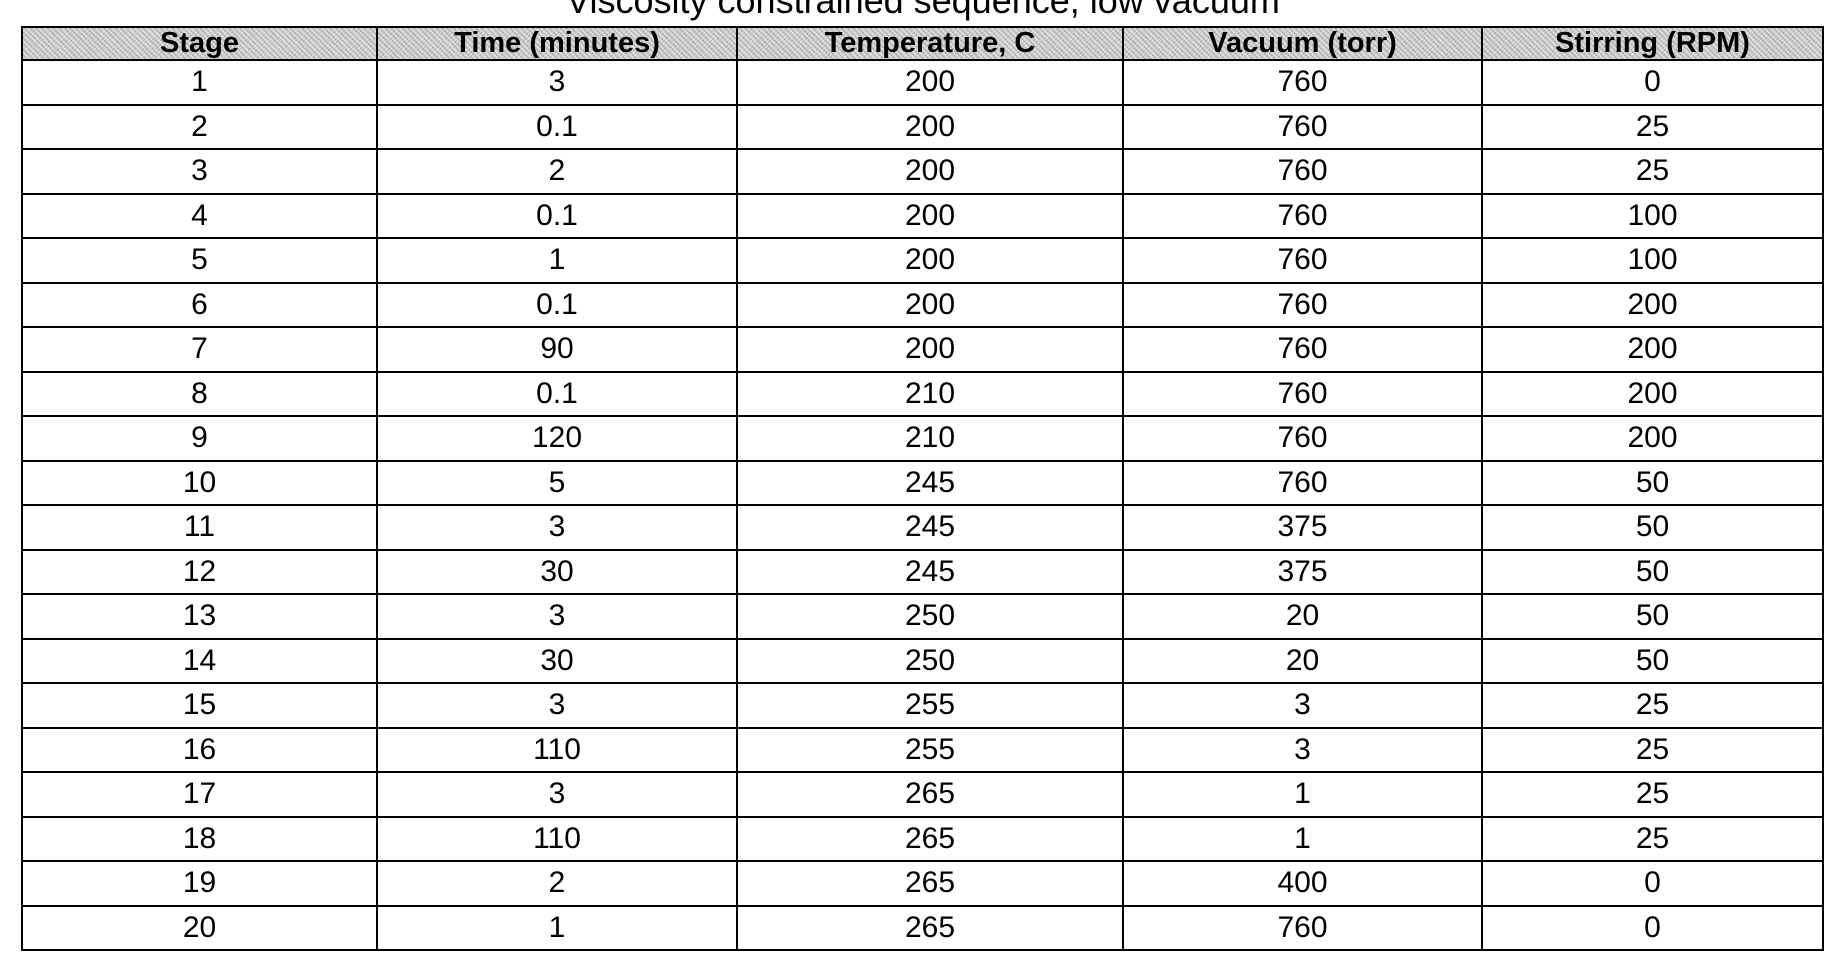 The image size is (1846, 960). What do you see at coordinates (199, 572) in the screenshot?
I see `table-cell: 12` at bounding box center [199, 572].